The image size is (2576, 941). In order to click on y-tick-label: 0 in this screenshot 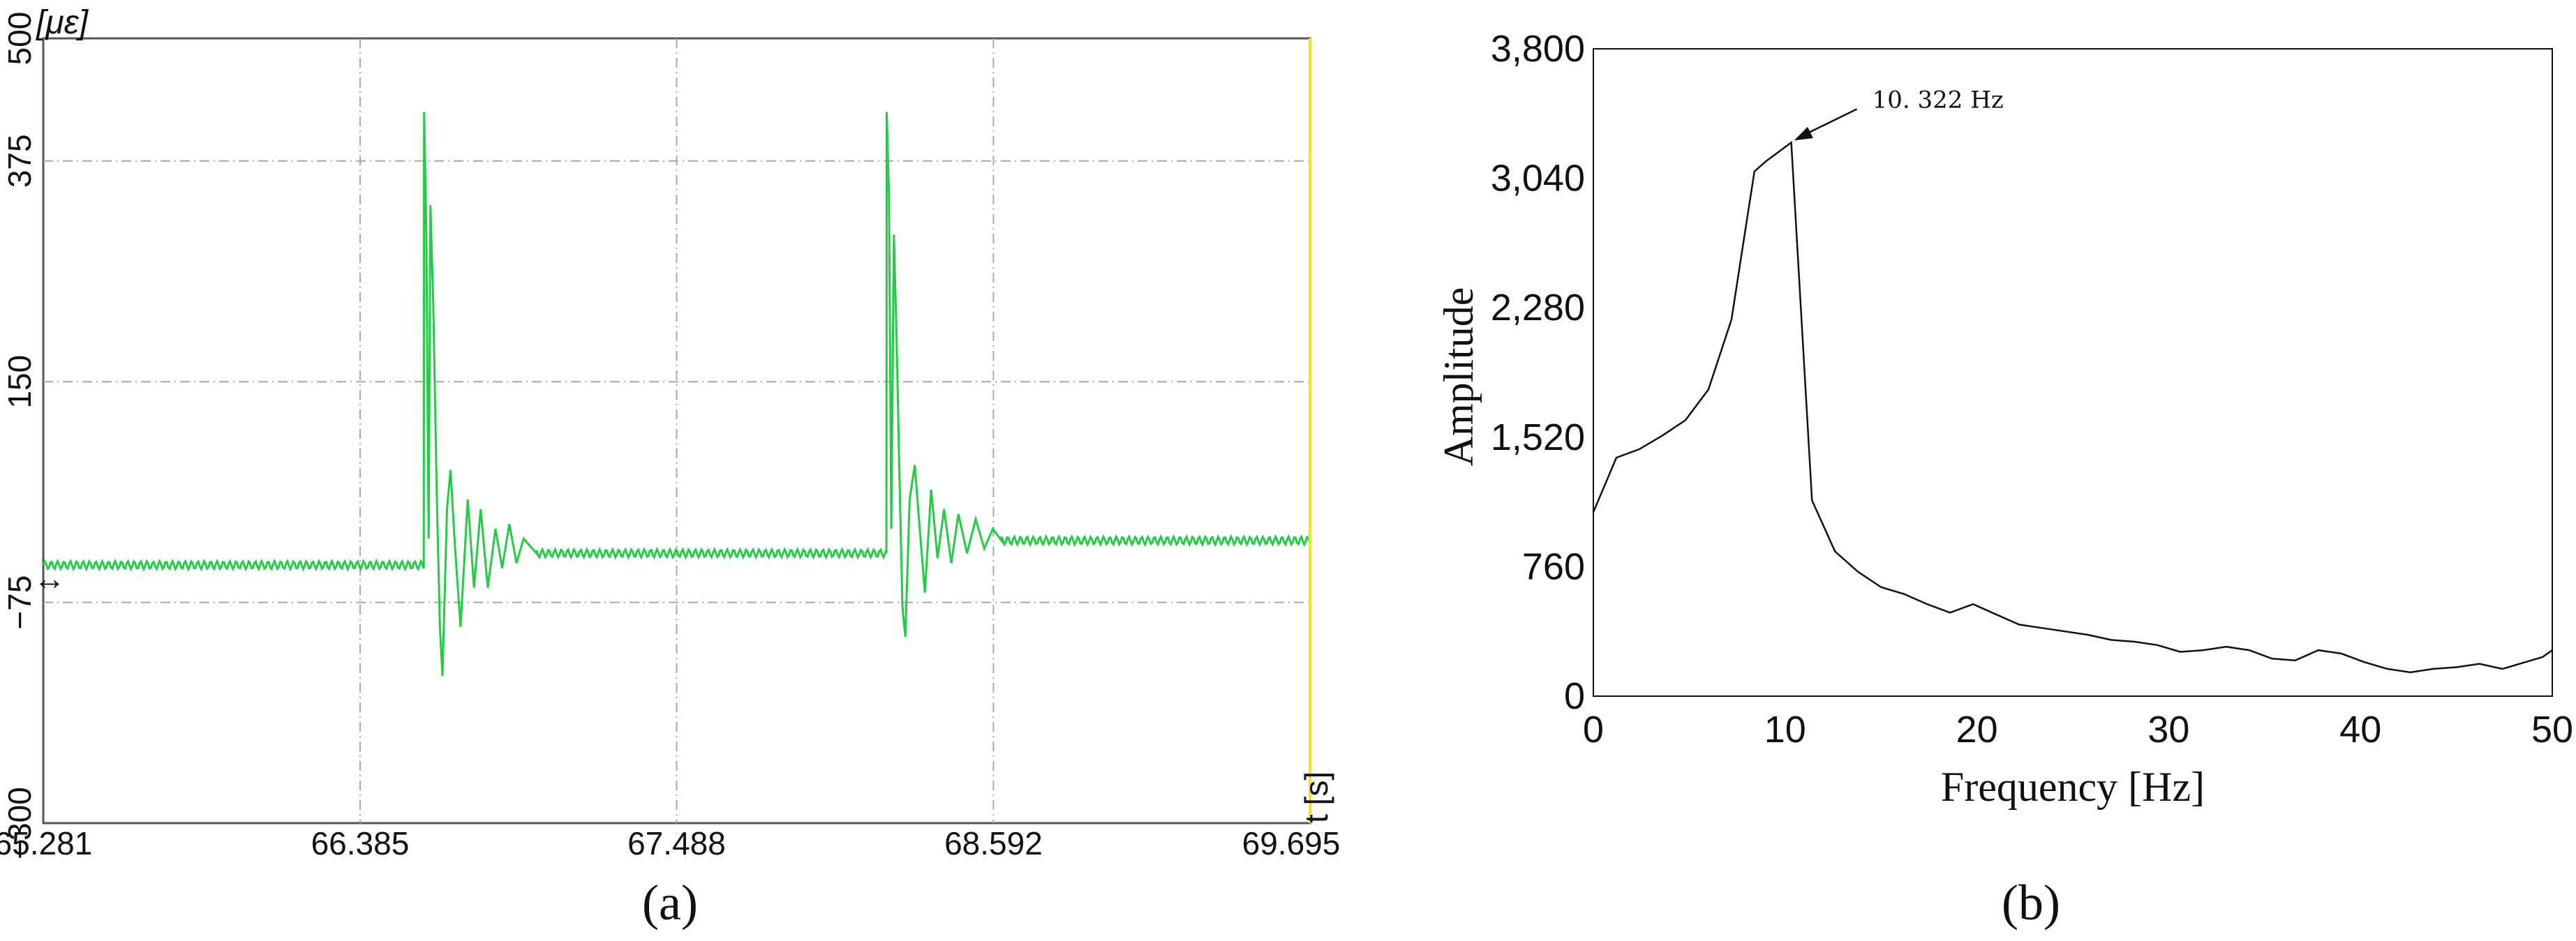, I will do `click(1575, 696)`.